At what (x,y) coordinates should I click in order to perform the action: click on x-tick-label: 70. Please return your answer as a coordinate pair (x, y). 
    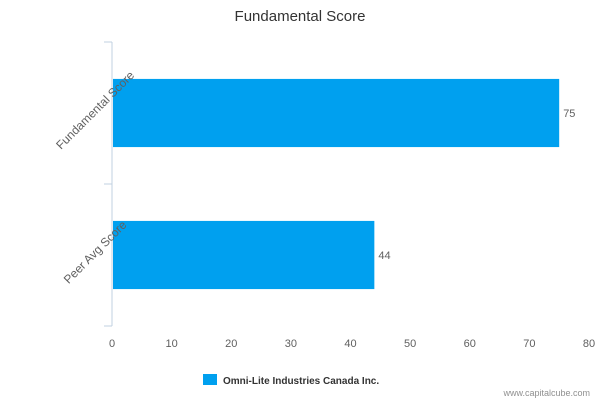
    Looking at the image, I should click on (529, 344).